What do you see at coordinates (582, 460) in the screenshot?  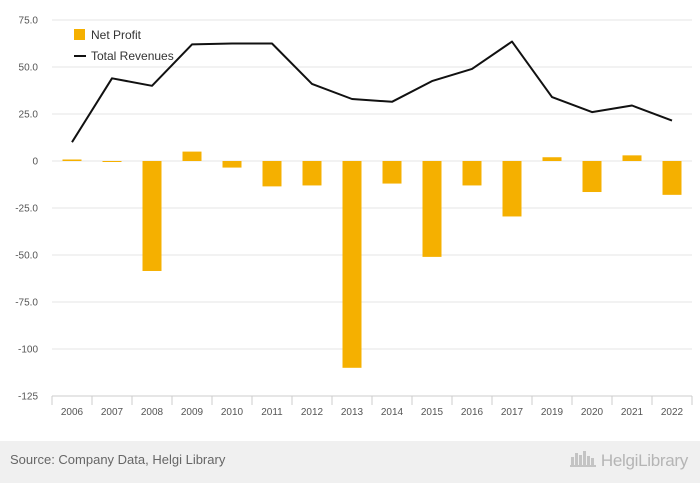 I see `building-skyline-icon` at bounding box center [582, 460].